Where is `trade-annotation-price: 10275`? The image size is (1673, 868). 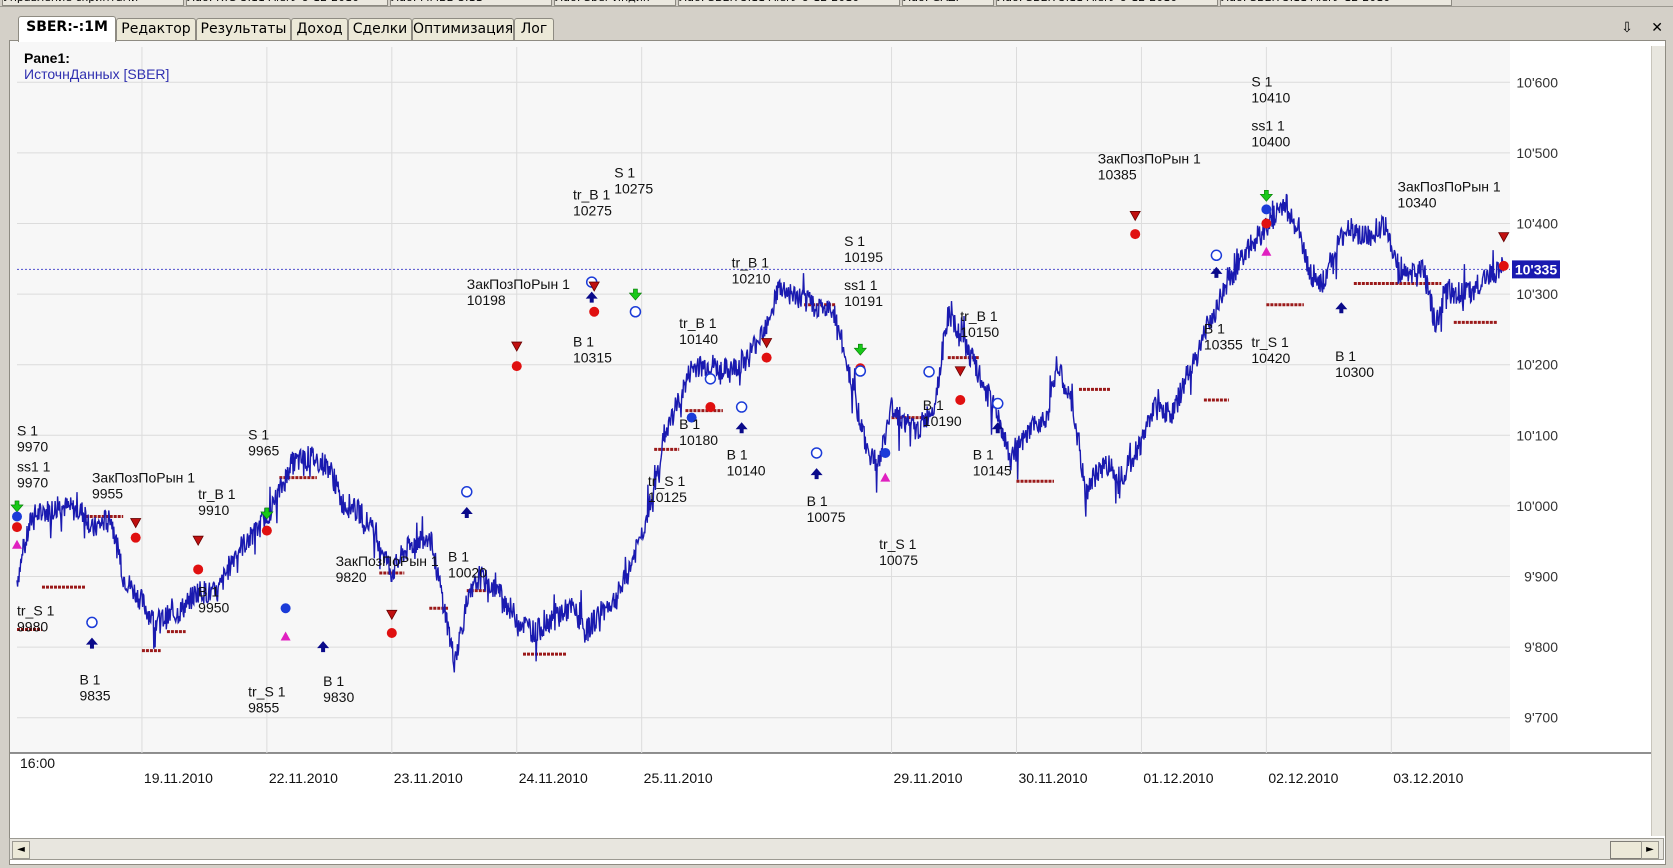 trade-annotation-price: 10275 is located at coordinates (633, 189).